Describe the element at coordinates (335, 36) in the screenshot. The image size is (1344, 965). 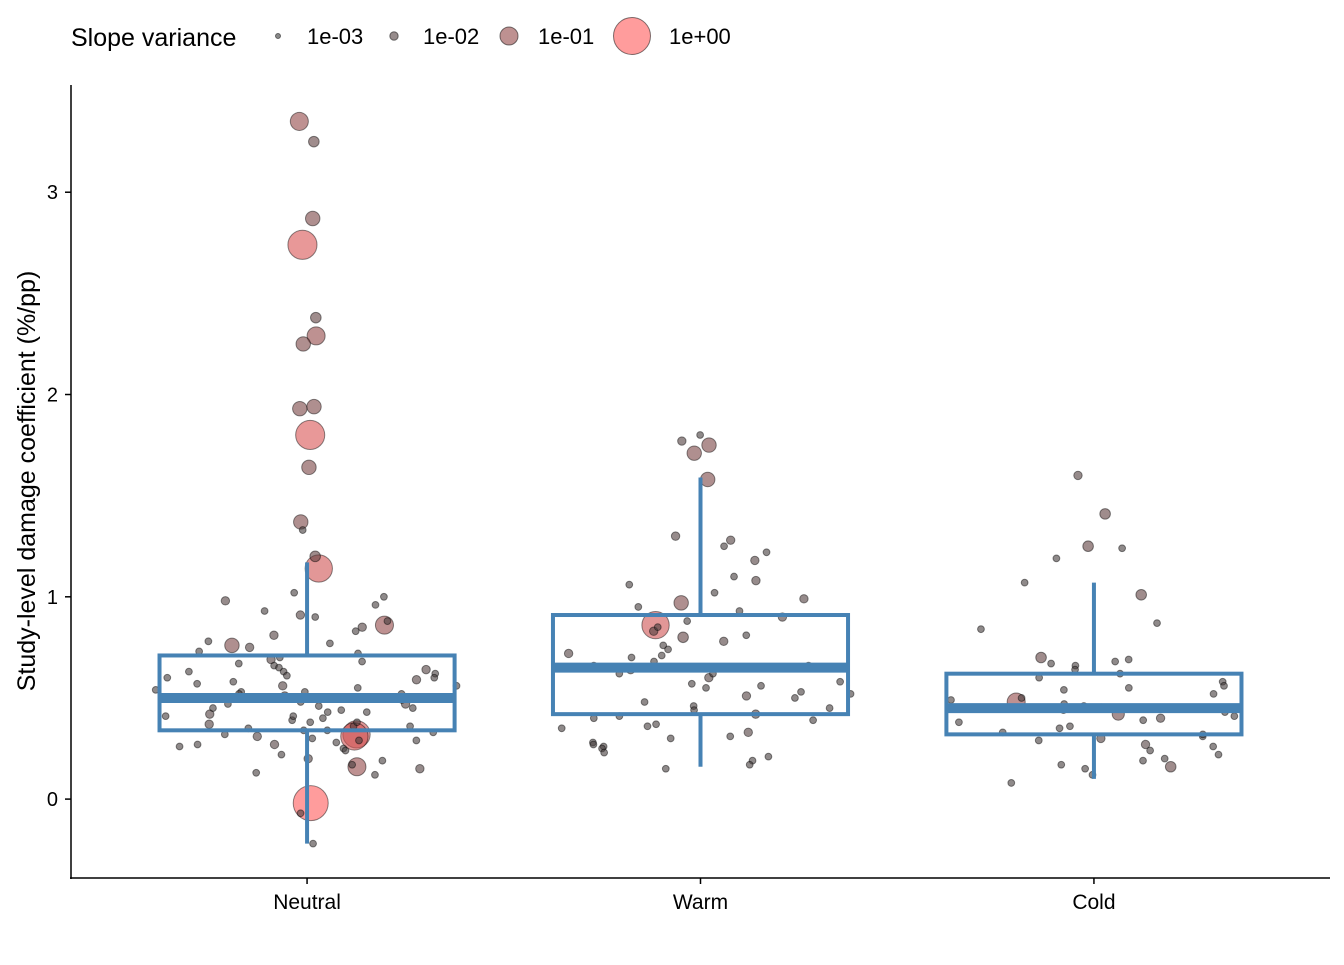
I see `legend-label-1e-03: 1e-03` at that location.